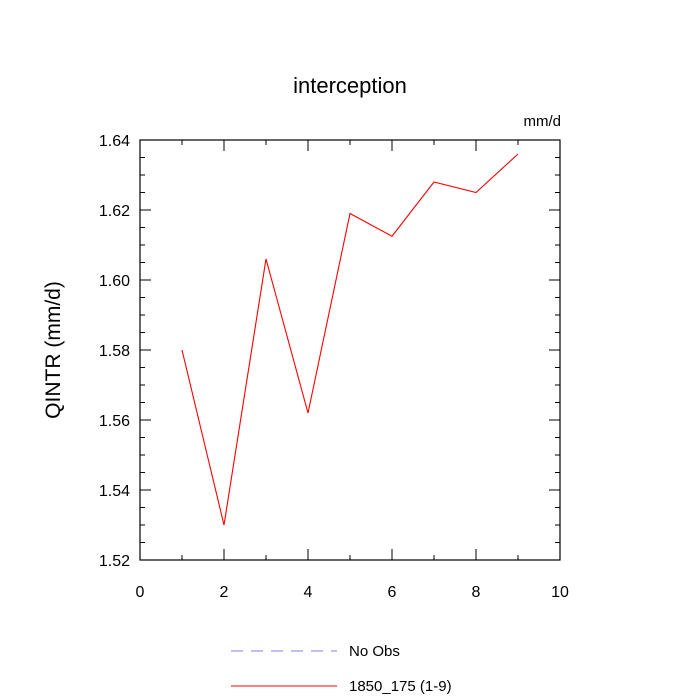 The width and height of the screenshot is (700, 700). What do you see at coordinates (140, 592) in the screenshot?
I see `x-tick-label: 0` at bounding box center [140, 592].